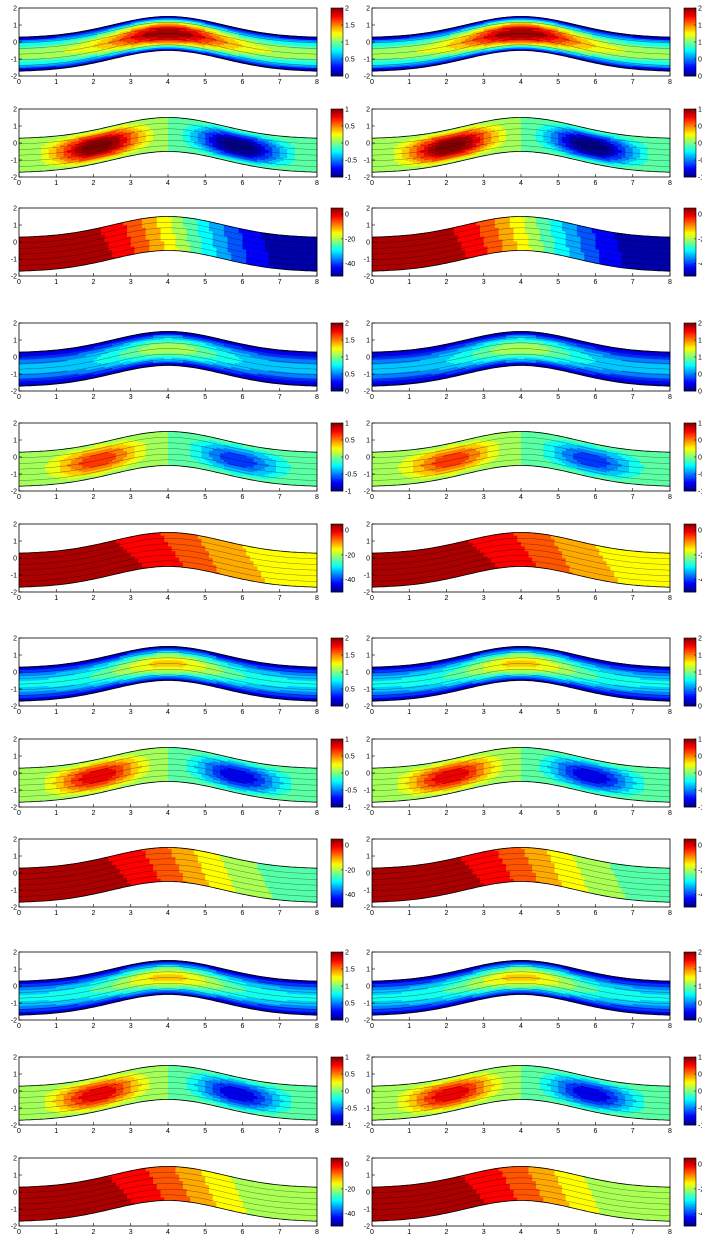  What do you see at coordinates (168, 82) in the screenshot?
I see `x-tick-label: 4` at bounding box center [168, 82].